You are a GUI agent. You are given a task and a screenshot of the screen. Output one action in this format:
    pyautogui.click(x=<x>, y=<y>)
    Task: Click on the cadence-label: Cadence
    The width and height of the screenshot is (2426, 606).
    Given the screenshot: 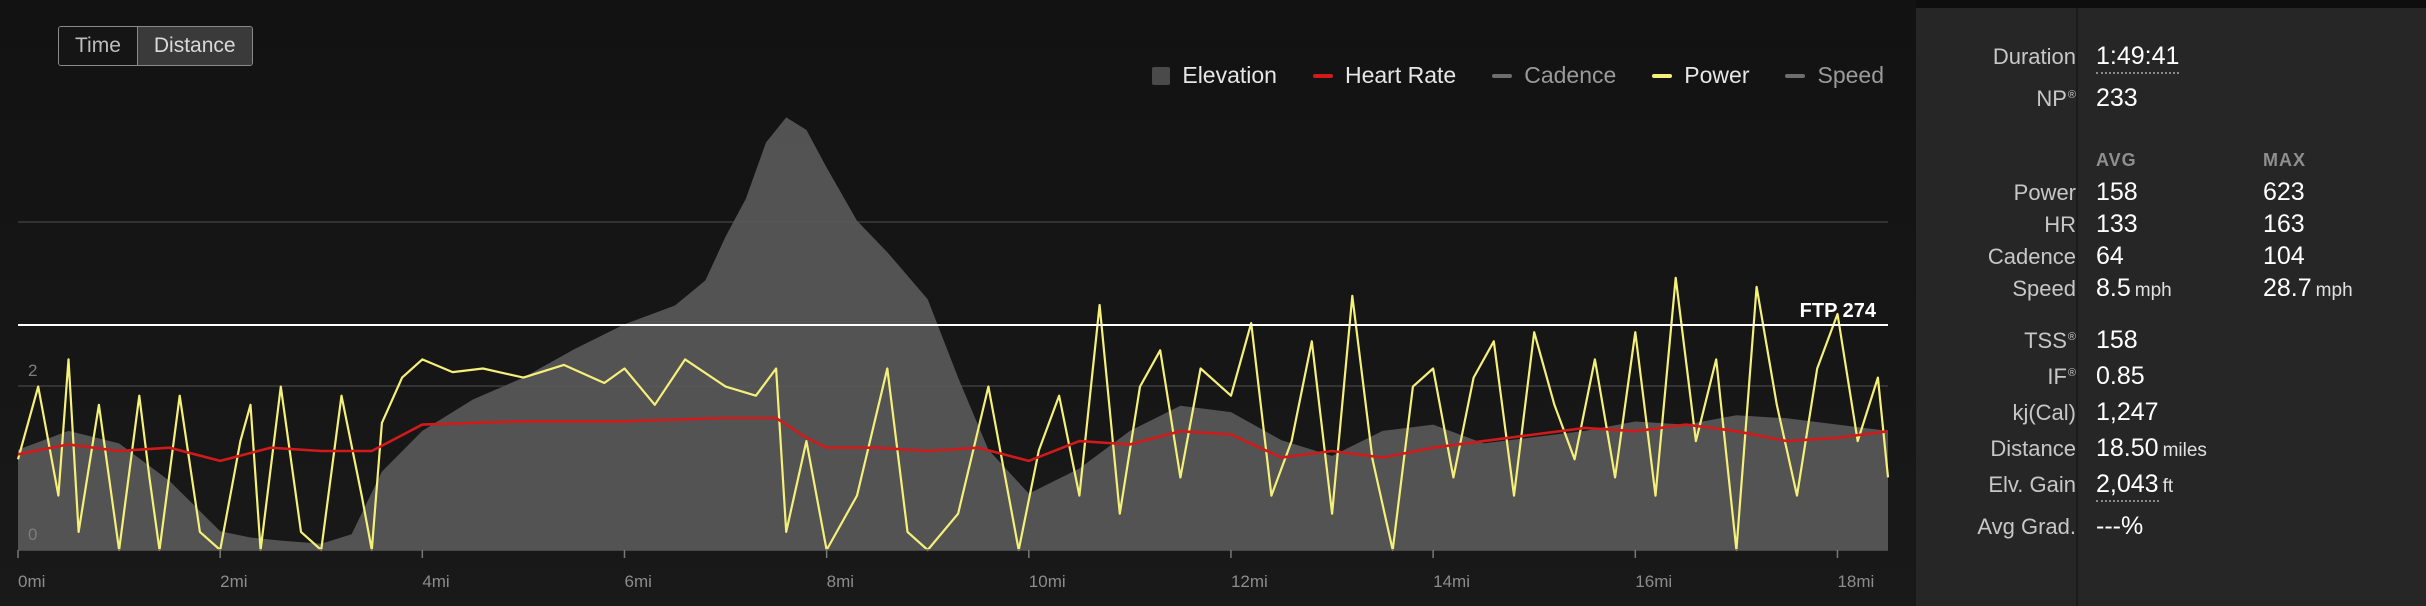 What is the action you would take?
    pyautogui.click(x=2031, y=256)
    